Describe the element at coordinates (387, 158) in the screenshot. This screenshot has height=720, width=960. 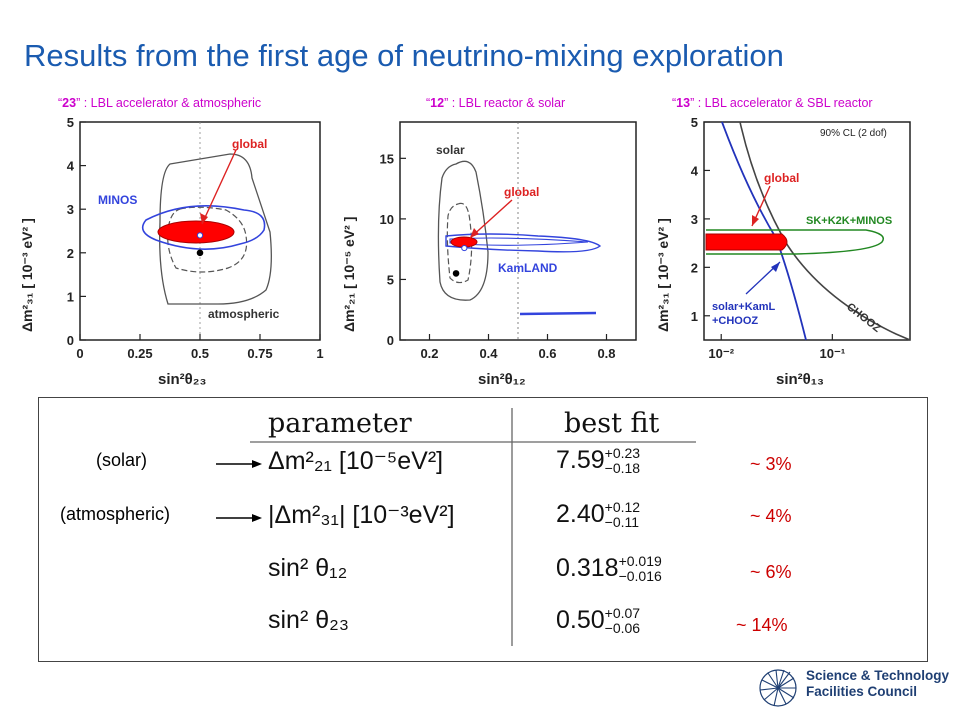
I see `y-tick-label-3: 15` at that location.